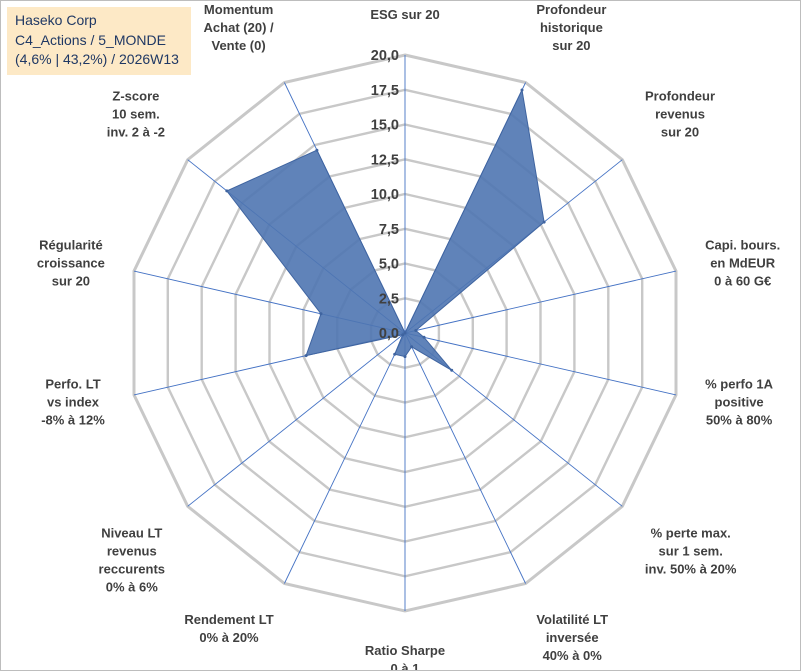  Describe the element at coordinates (573, 655) in the screenshot. I see `axis-label: 40% à 0%` at that location.